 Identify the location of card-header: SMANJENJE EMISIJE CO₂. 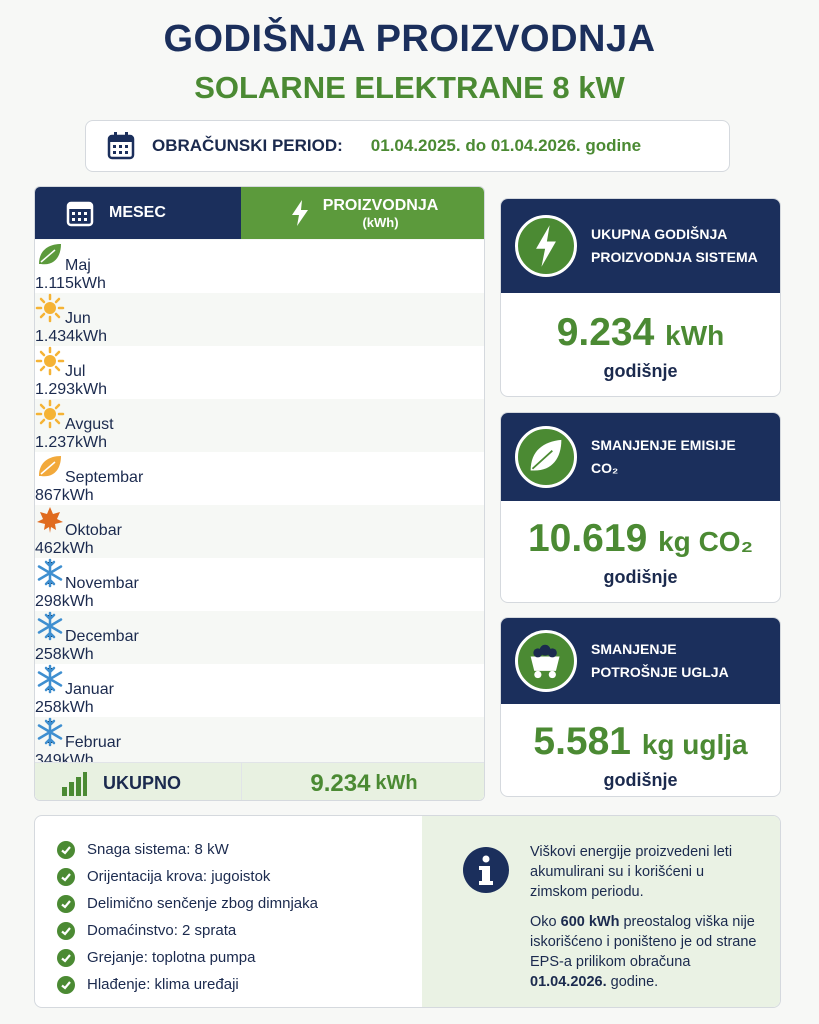
(640, 457).